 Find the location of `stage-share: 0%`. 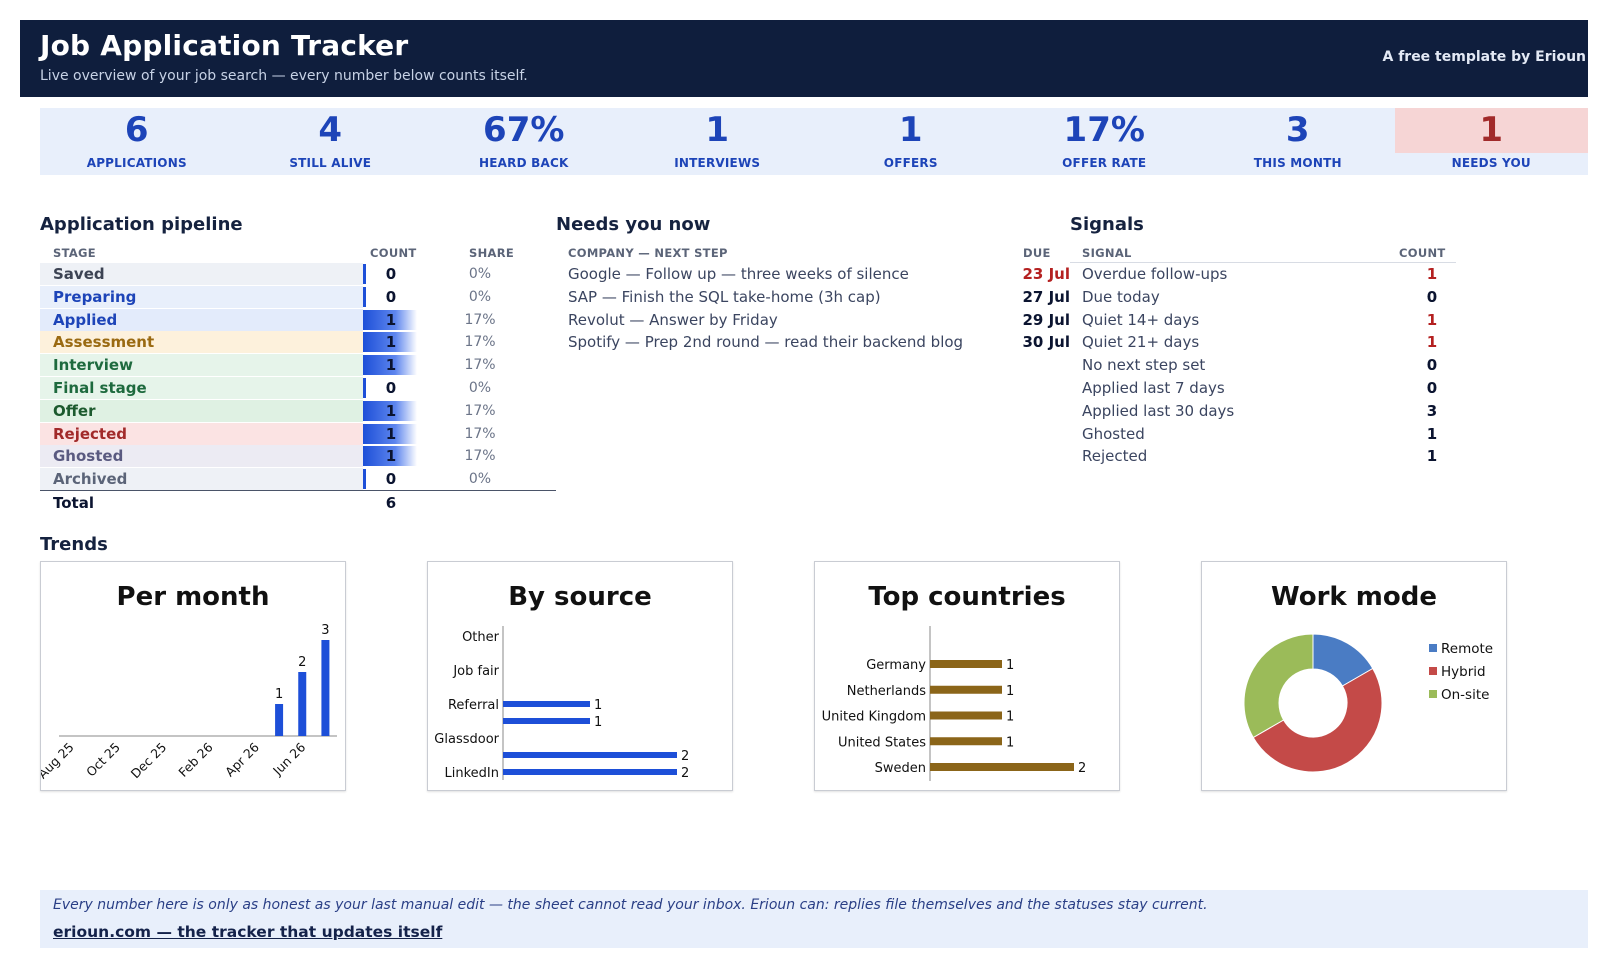

stage-share: 0% is located at coordinates (480, 388).